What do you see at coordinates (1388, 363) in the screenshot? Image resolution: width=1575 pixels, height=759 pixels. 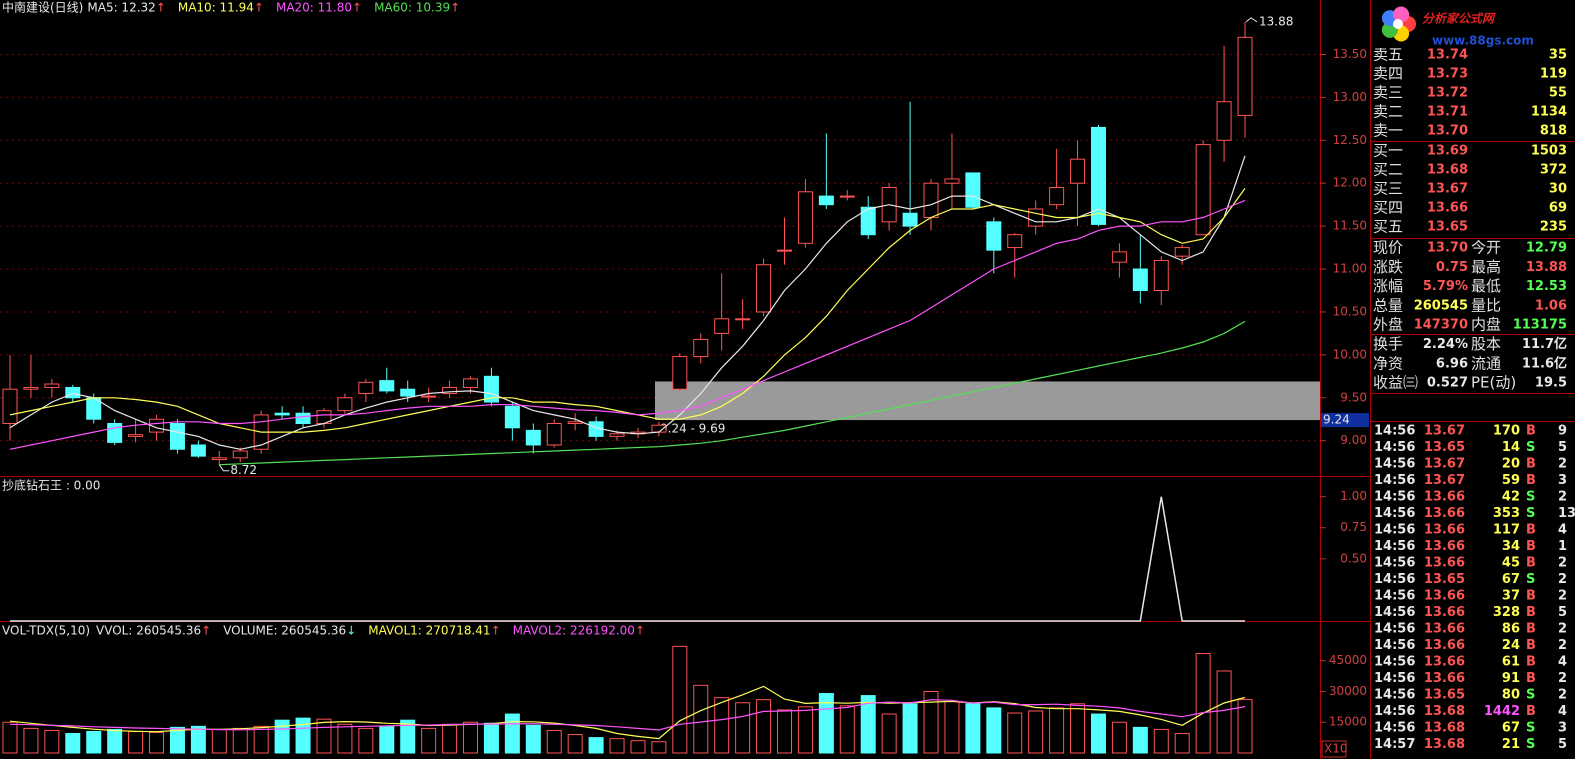 I see `stat-label: 净资` at bounding box center [1388, 363].